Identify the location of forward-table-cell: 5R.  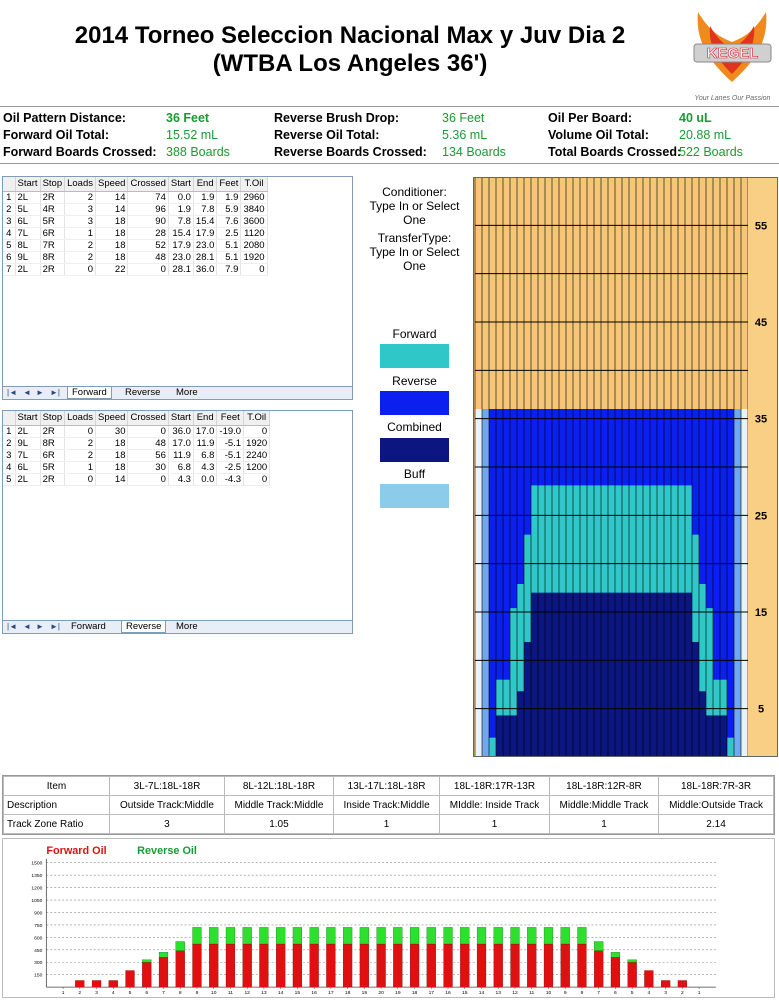
(53, 221).